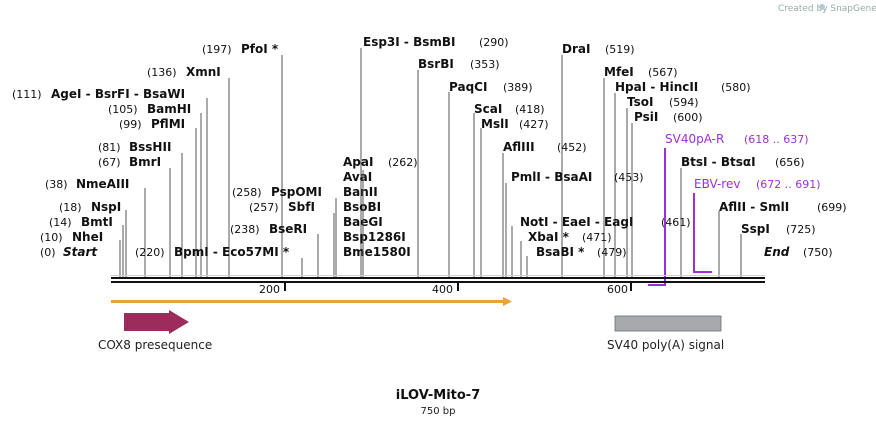 The height and width of the screenshot is (426, 876). Describe the element at coordinates (56, 184) in the screenshot. I see `svg-text: (38)` at that location.